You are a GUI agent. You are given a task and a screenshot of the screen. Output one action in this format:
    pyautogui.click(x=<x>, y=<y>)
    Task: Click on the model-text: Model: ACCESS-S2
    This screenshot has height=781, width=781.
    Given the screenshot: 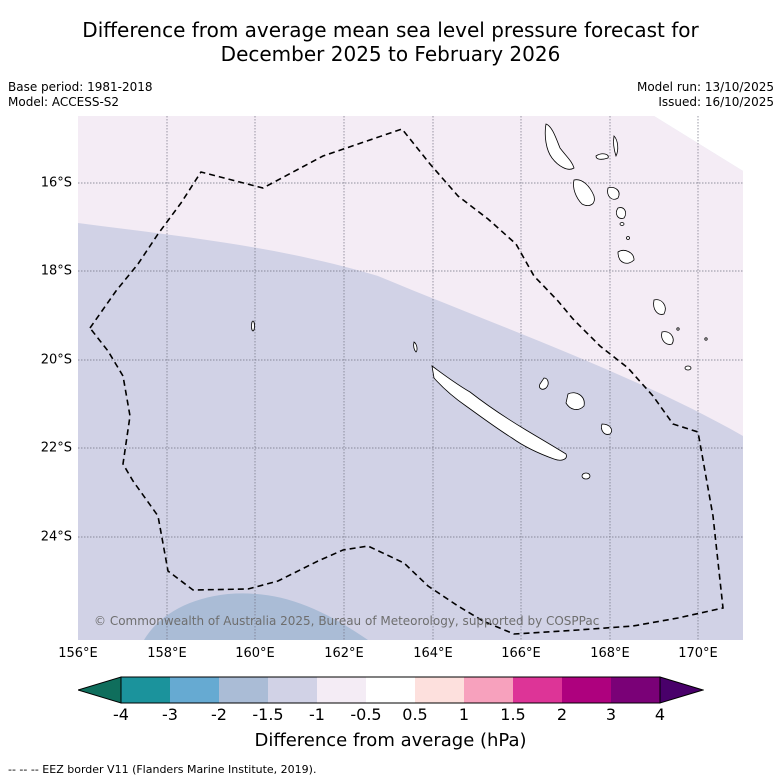 What is the action you would take?
    pyautogui.click(x=64, y=102)
    